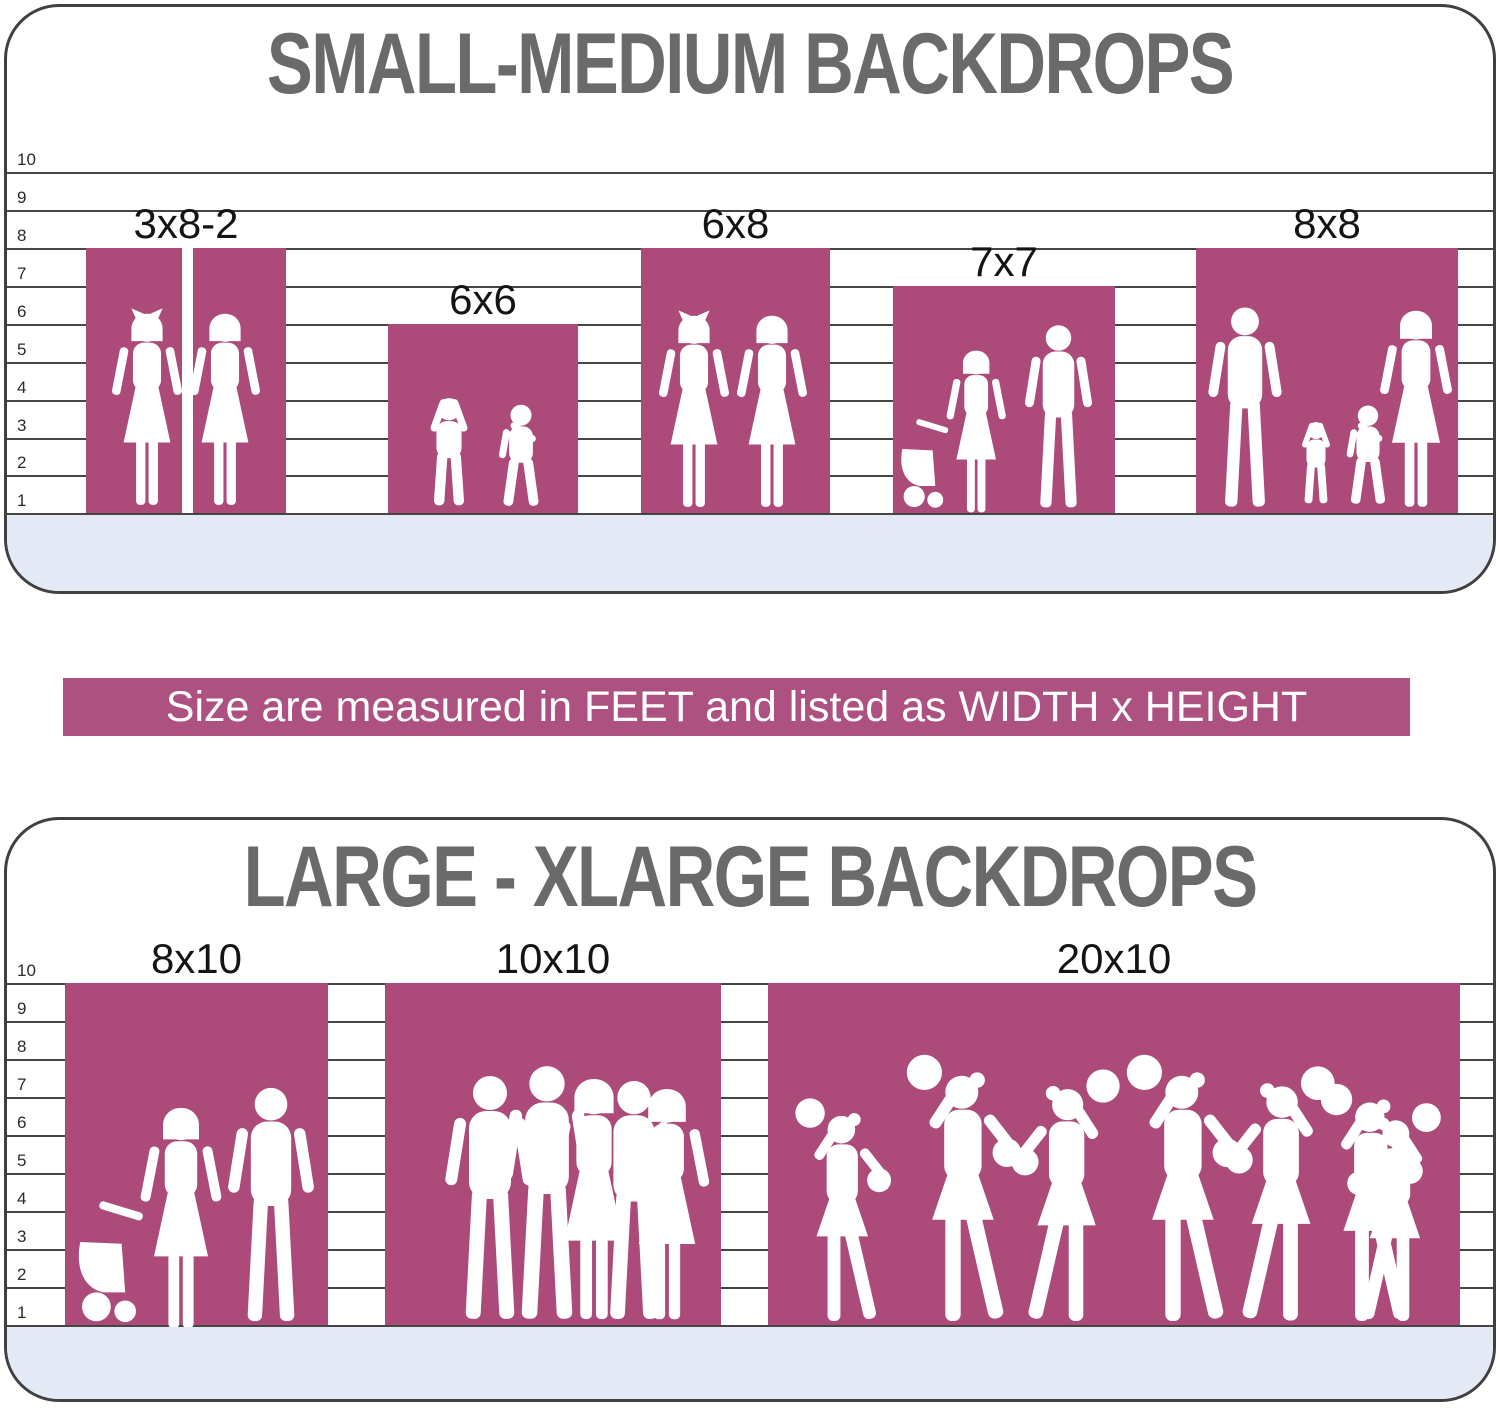  I want to click on panel-divider, so click(187, 380).